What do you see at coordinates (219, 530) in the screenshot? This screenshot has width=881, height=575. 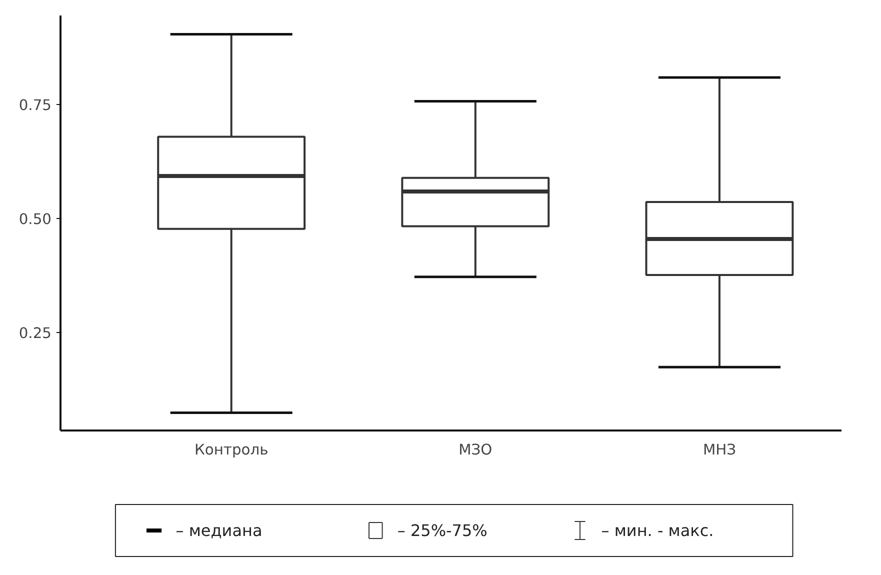 I see `text: – медиана` at bounding box center [219, 530].